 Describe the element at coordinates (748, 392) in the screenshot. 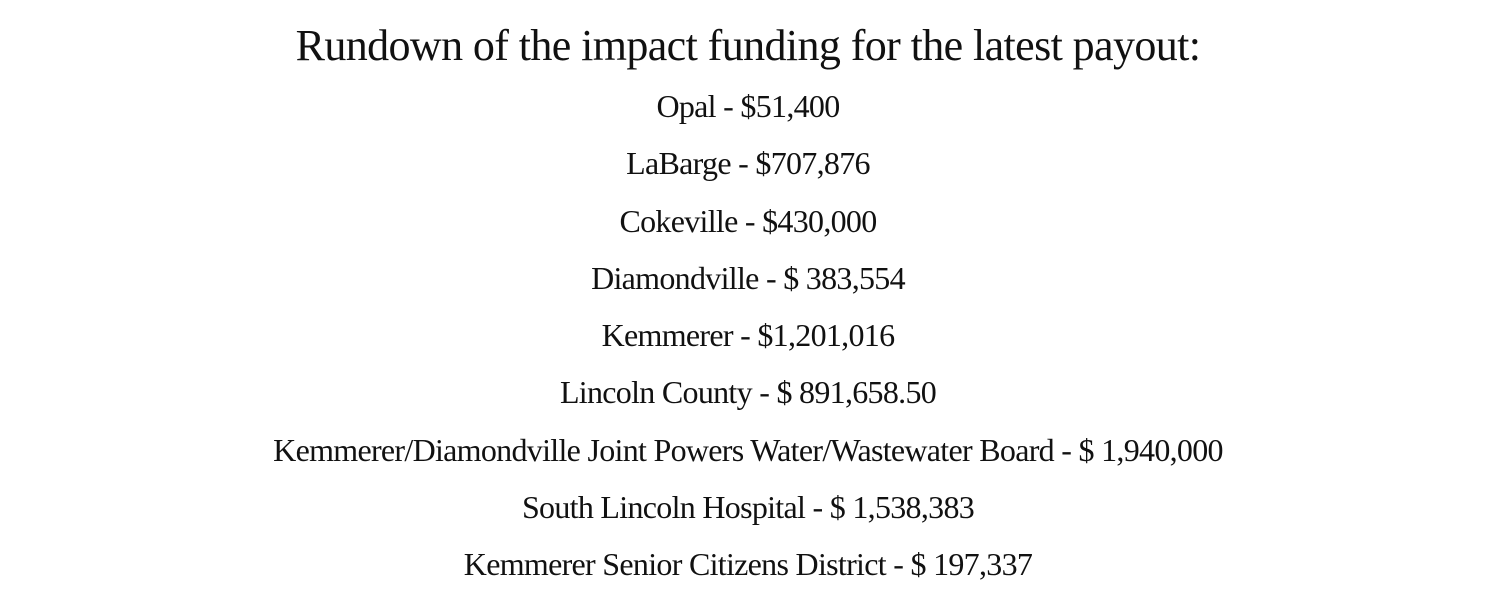

I see `list-item: Lincoln County - $ 891,658.50` at that location.